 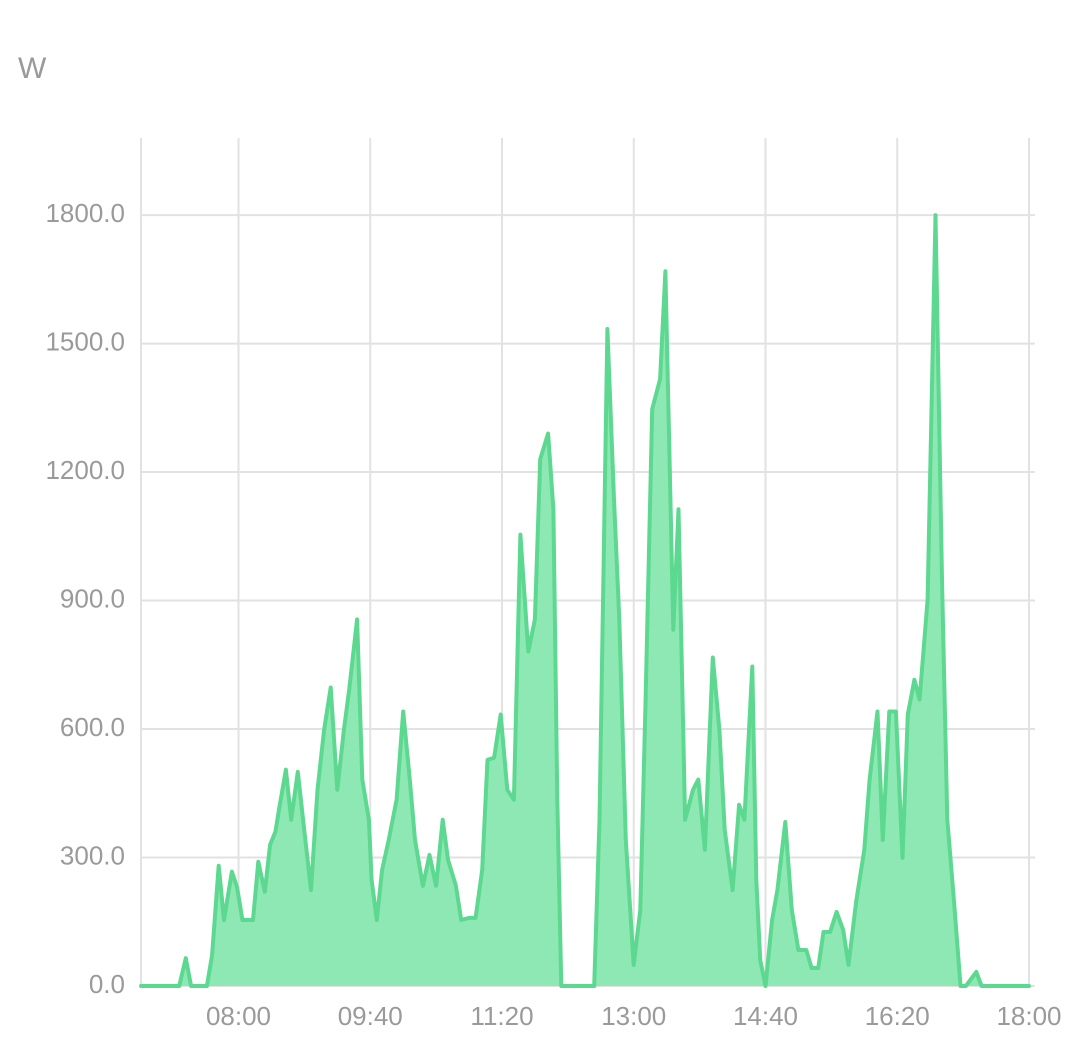 What do you see at coordinates (85, 341) in the screenshot?
I see `y-tick-label: 1500.0` at bounding box center [85, 341].